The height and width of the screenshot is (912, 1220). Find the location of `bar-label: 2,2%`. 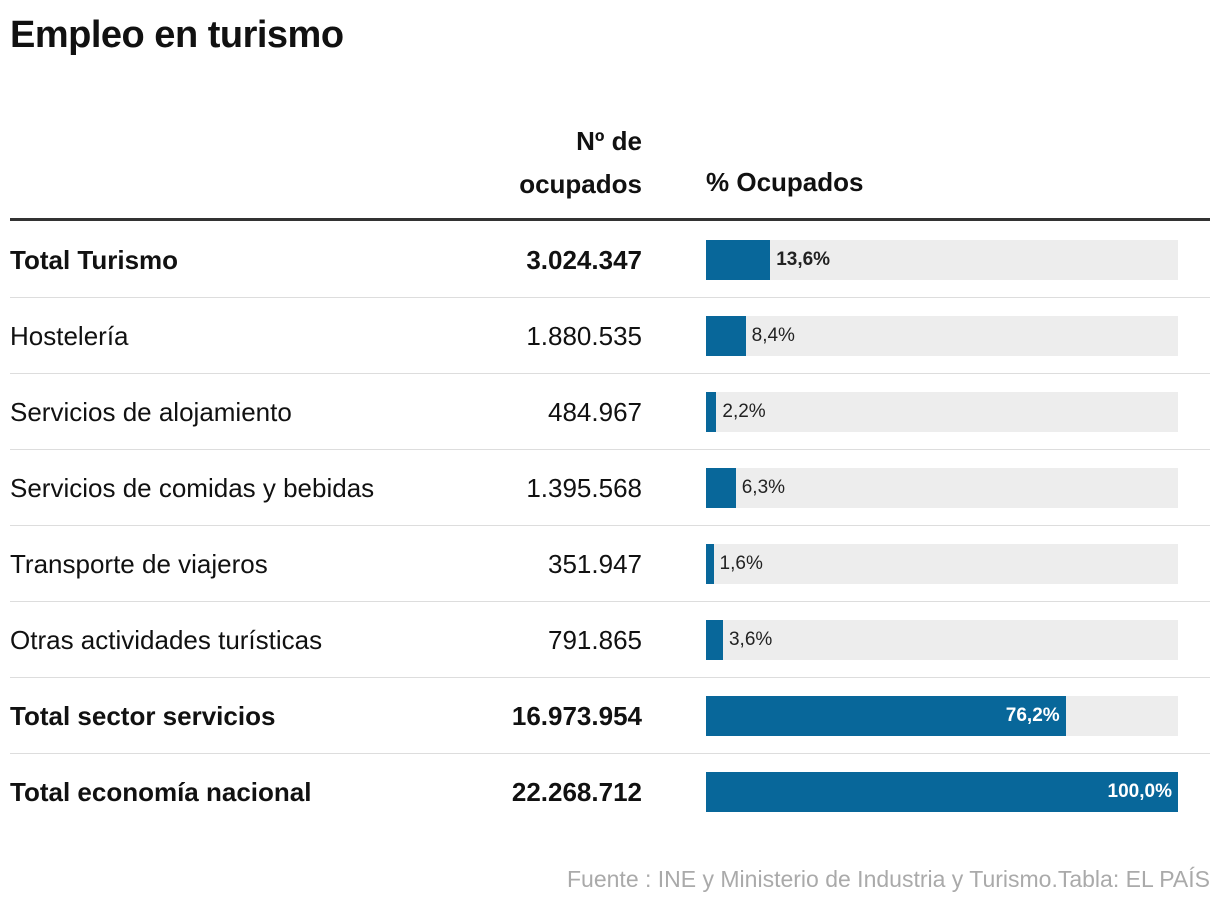

bar-label: 2,2% is located at coordinates (744, 411).